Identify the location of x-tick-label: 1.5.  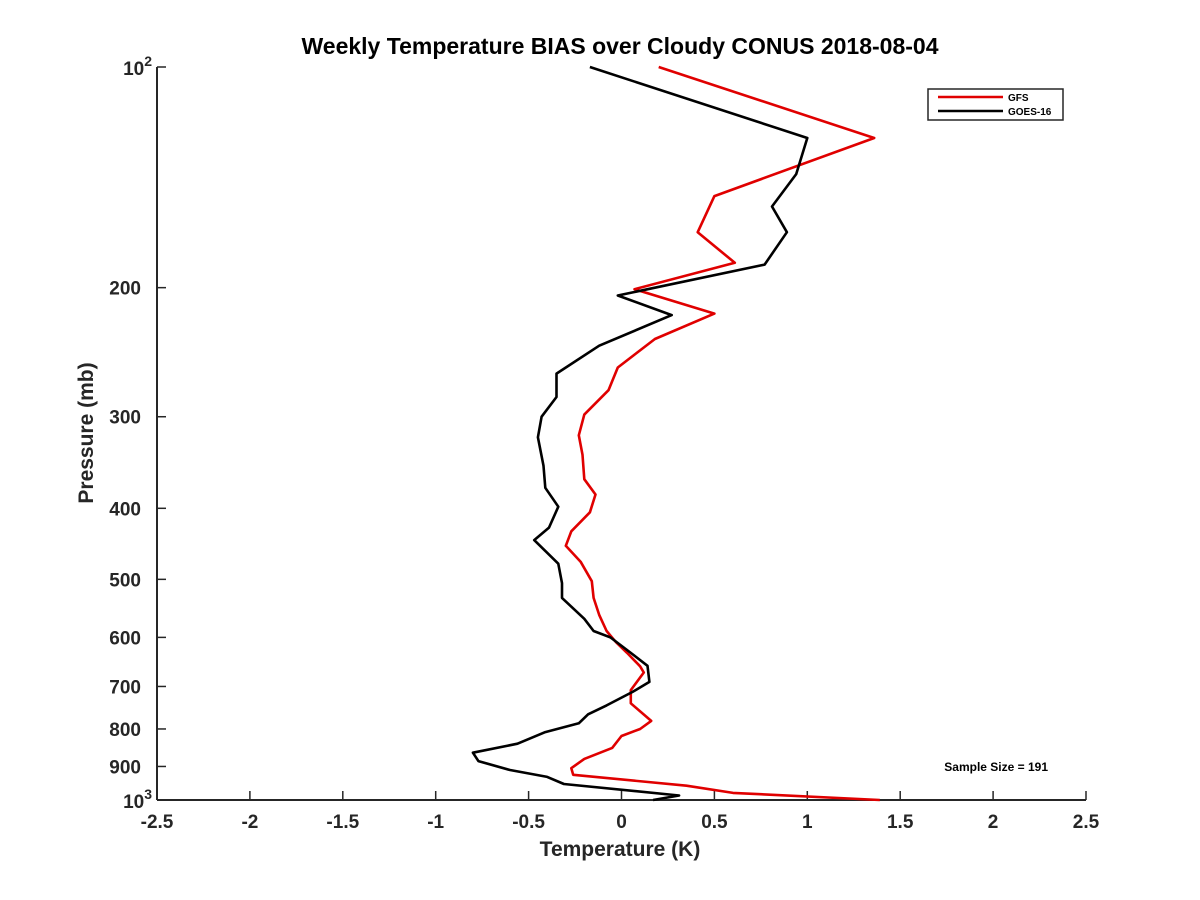
(900, 822).